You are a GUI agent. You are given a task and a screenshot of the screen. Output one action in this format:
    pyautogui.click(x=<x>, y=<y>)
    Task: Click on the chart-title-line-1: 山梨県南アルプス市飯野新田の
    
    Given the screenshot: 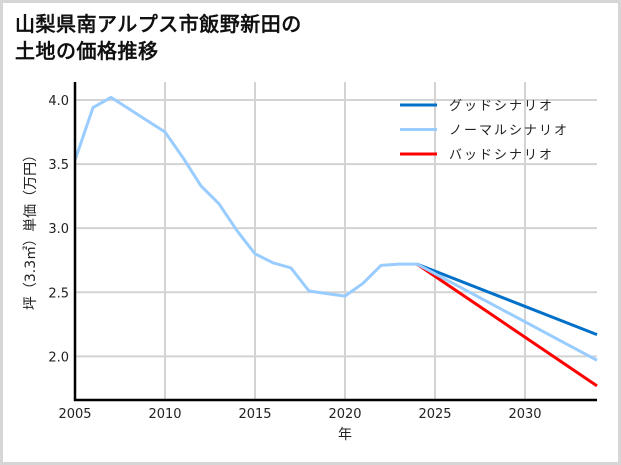 What is the action you would take?
    pyautogui.click(x=158, y=24)
    